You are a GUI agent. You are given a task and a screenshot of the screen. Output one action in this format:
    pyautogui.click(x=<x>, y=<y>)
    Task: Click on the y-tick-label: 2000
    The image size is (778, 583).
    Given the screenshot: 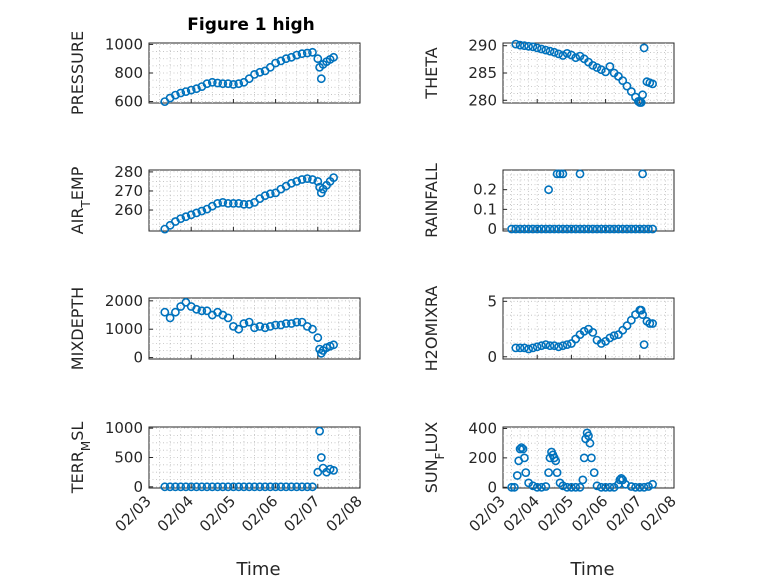 What is the action you would take?
    pyautogui.click(x=124, y=301)
    